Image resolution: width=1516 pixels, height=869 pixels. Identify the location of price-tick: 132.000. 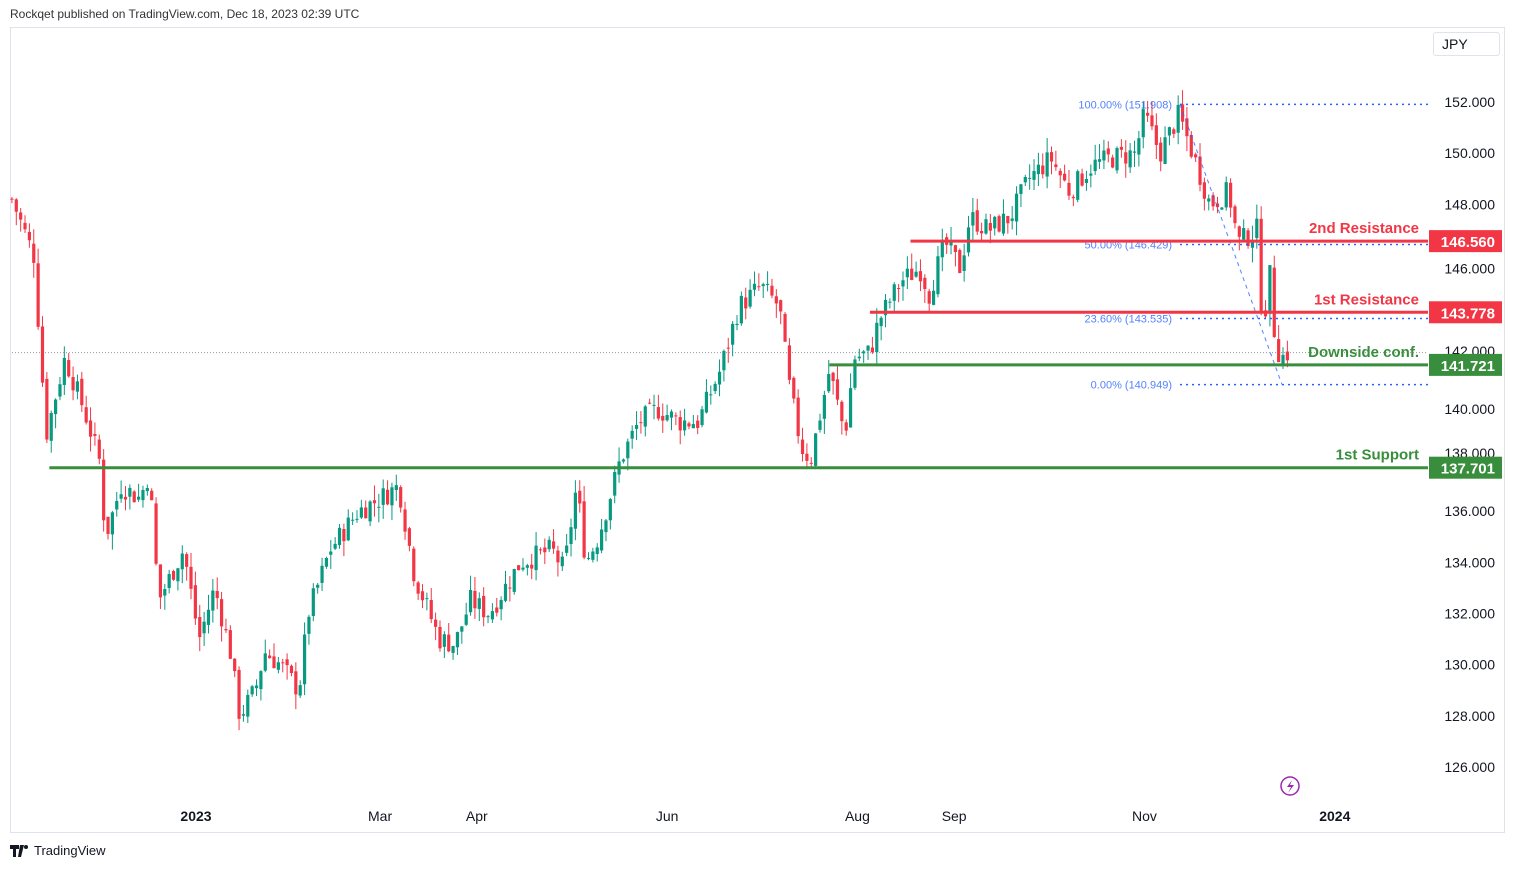
(1469, 614).